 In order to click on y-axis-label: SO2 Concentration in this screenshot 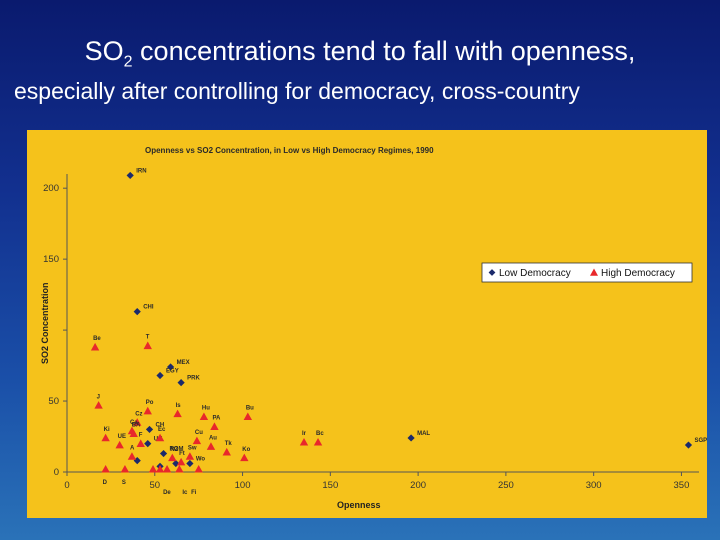, I will do `click(45, 323)`.